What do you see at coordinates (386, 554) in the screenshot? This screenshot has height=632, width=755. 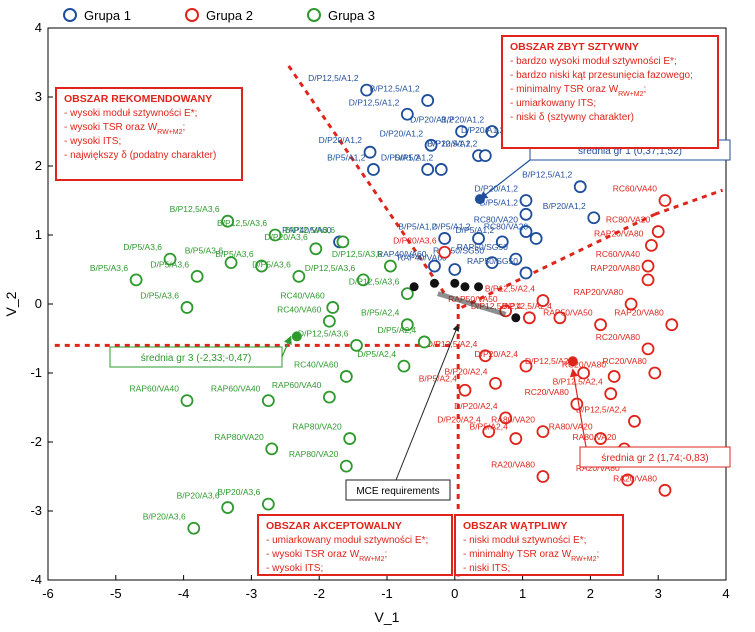 I see `region-box-semicolon: ;` at bounding box center [386, 554].